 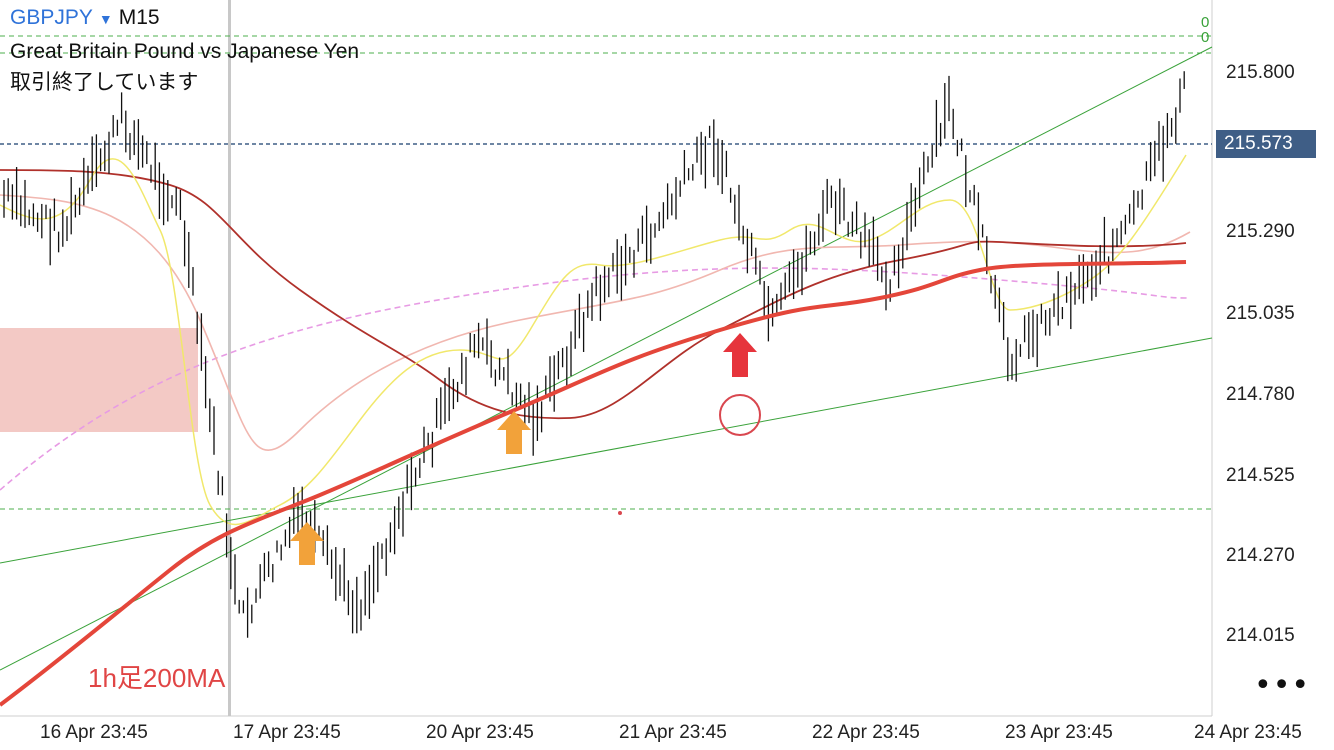 I want to click on time-tick: 16 Apr 23:45, so click(x=94, y=732).